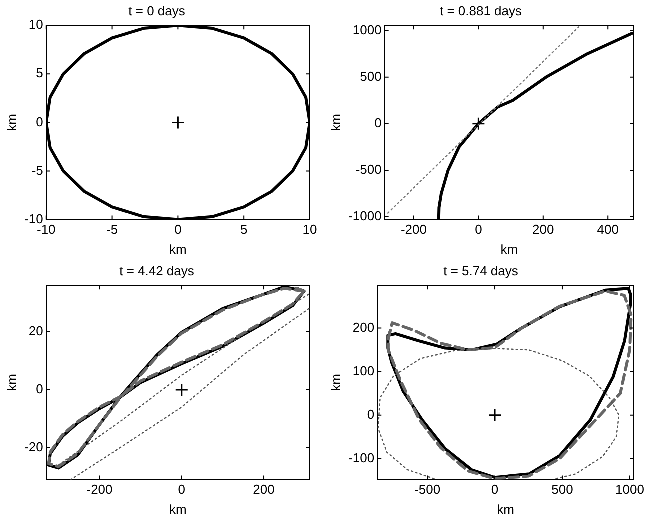  Describe the element at coordinates (157, 270) in the screenshot. I see `chart-title: t = 4.42 days` at that location.